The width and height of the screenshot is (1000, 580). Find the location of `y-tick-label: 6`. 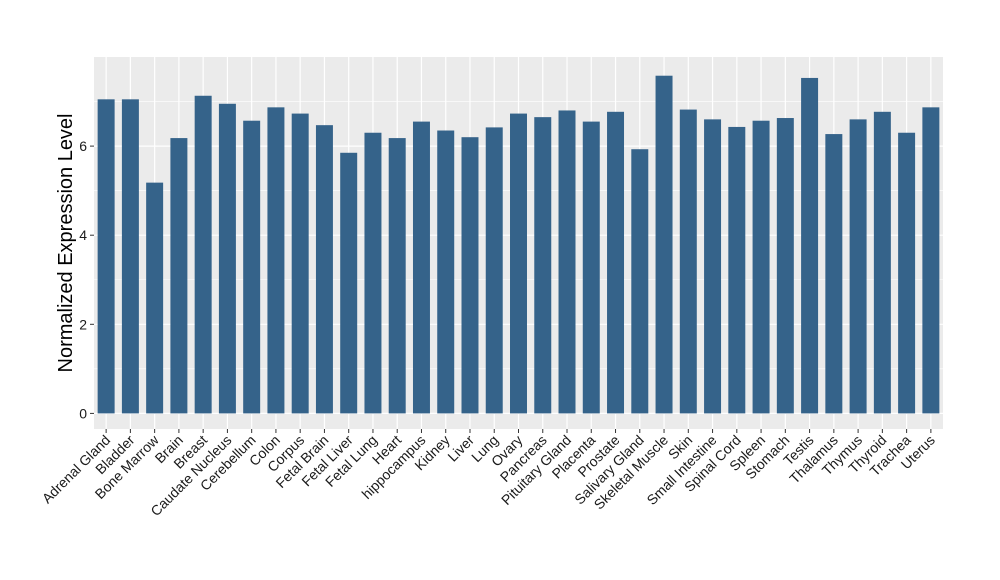

y-tick-label: 6 is located at coordinates (83, 146).